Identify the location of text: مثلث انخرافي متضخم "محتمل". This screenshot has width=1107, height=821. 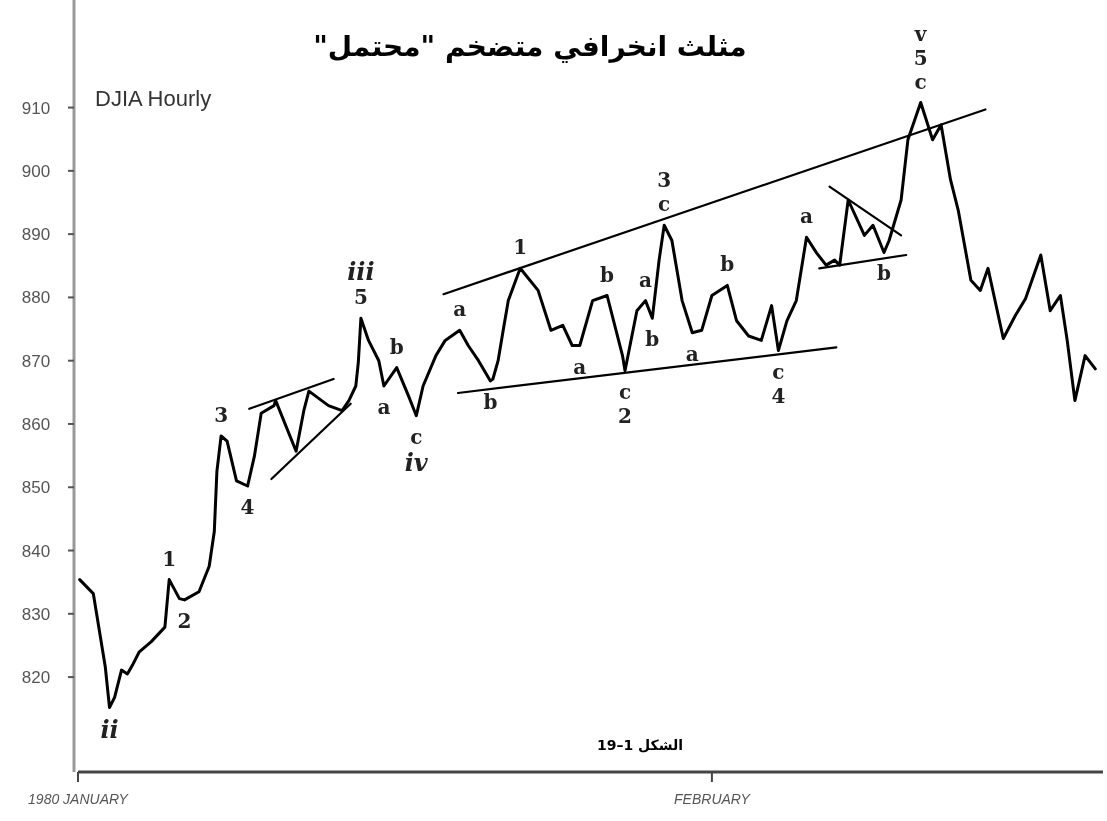
(530, 46).